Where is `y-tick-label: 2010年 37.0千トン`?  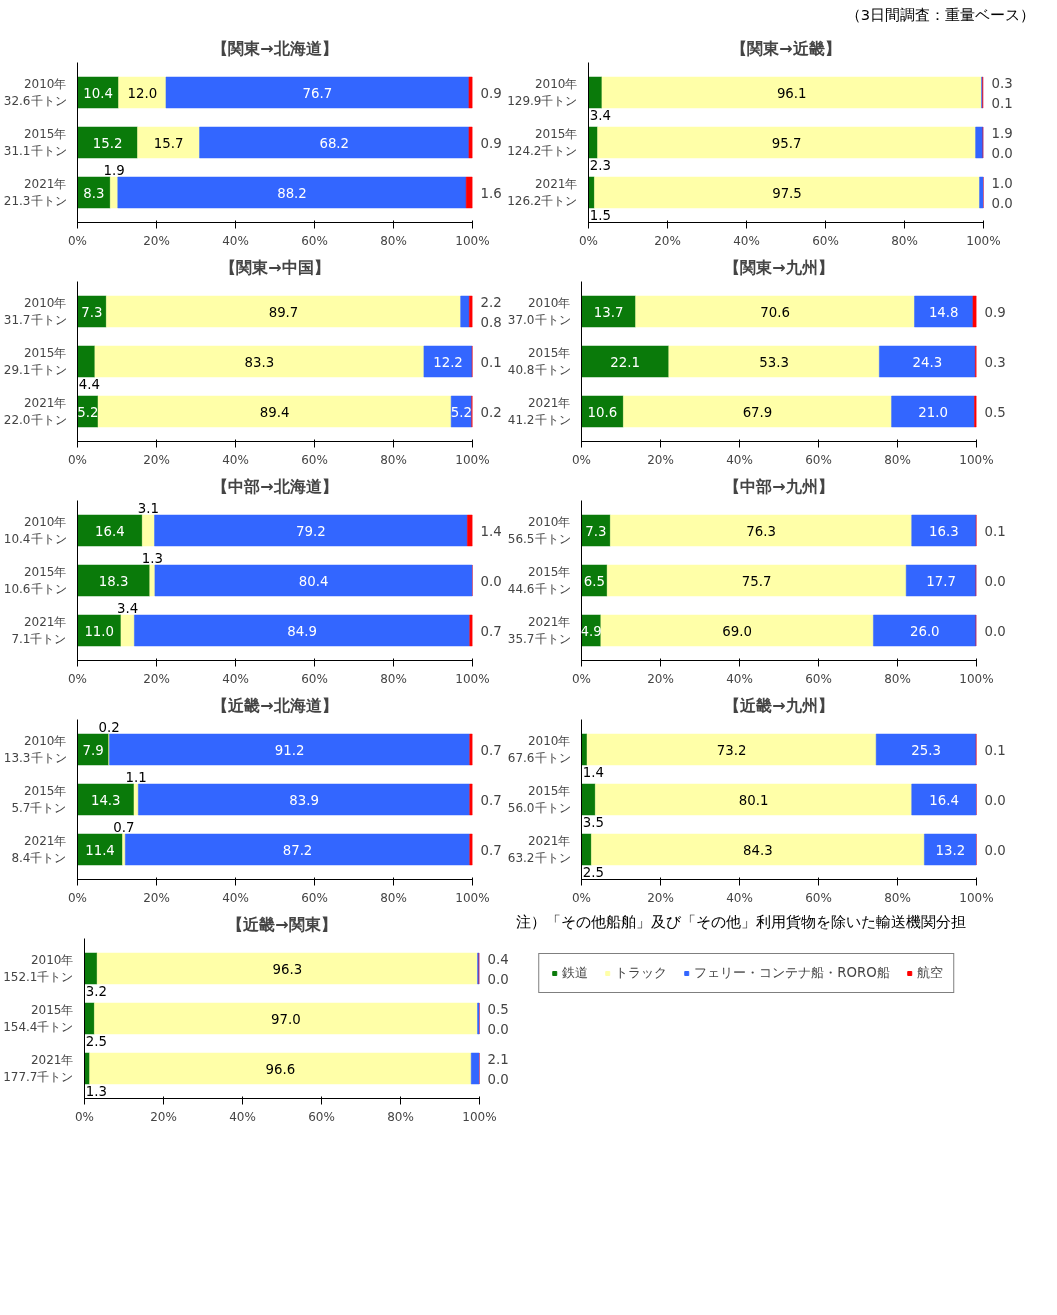
y-tick-label: 2010年 37.0千トン is located at coordinates (539, 311).